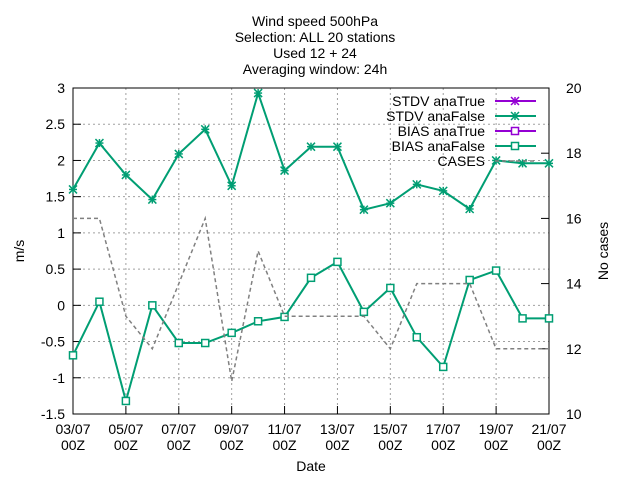  What do you see at coordinates (285, 429) in the screenshot?
I see `x-tick-date: 11/07` at bounding box center [285, 429].